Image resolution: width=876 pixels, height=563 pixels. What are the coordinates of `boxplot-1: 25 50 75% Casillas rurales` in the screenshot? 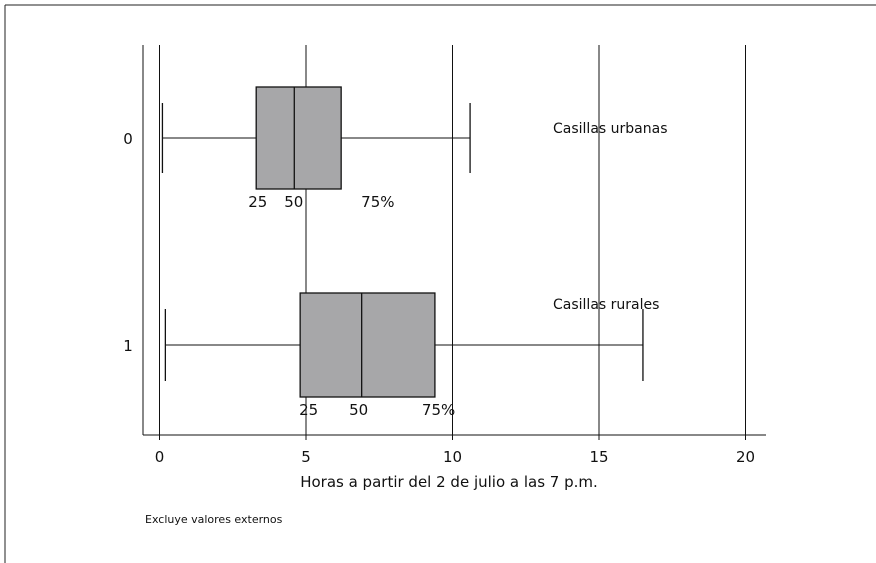 It's located at (411, 355).